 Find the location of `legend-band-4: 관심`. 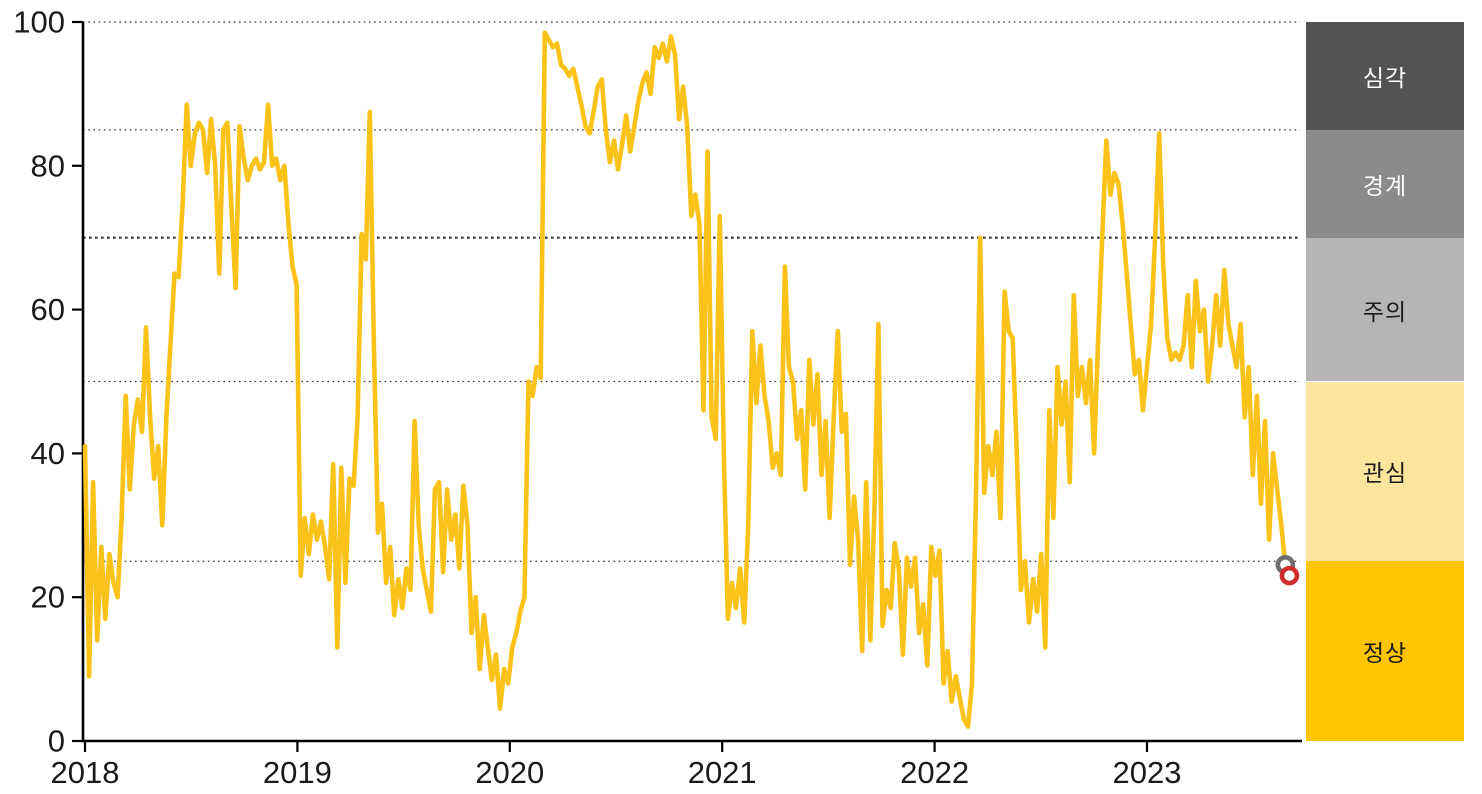

legend-band-4: 관심 is located at coordinates (1385, 471).